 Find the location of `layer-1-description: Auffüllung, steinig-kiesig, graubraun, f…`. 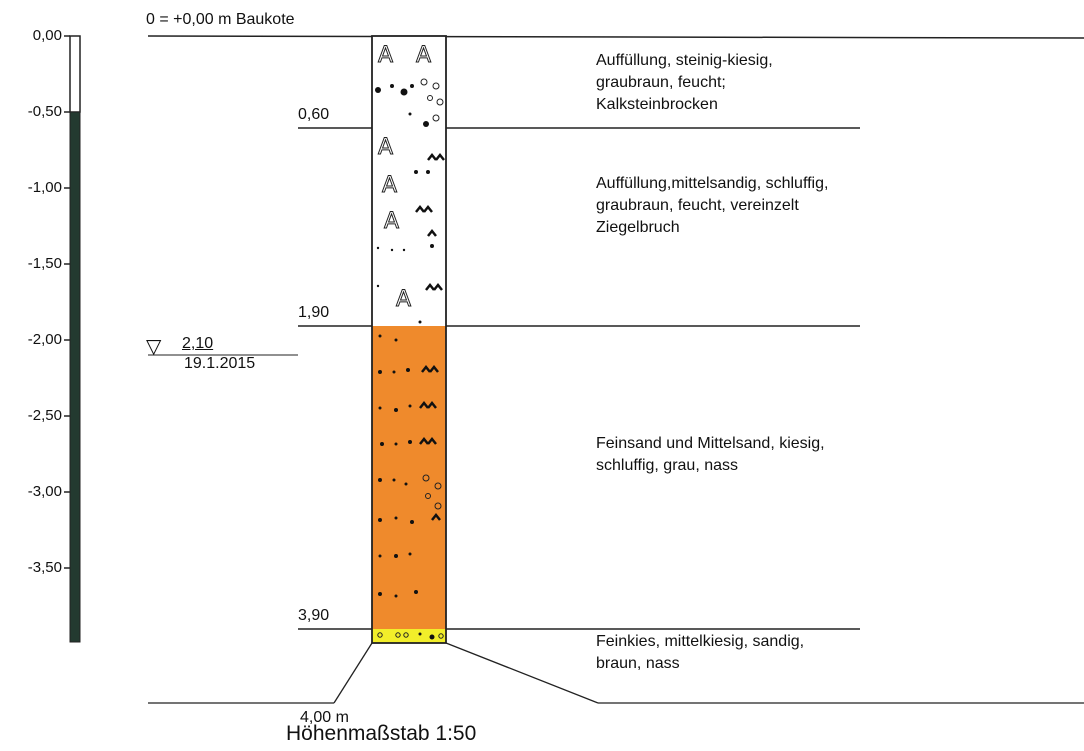

layer-1-description: Auffüllung, steinig-kiesig, graubraun, f… is located at coordinates (684, 82).